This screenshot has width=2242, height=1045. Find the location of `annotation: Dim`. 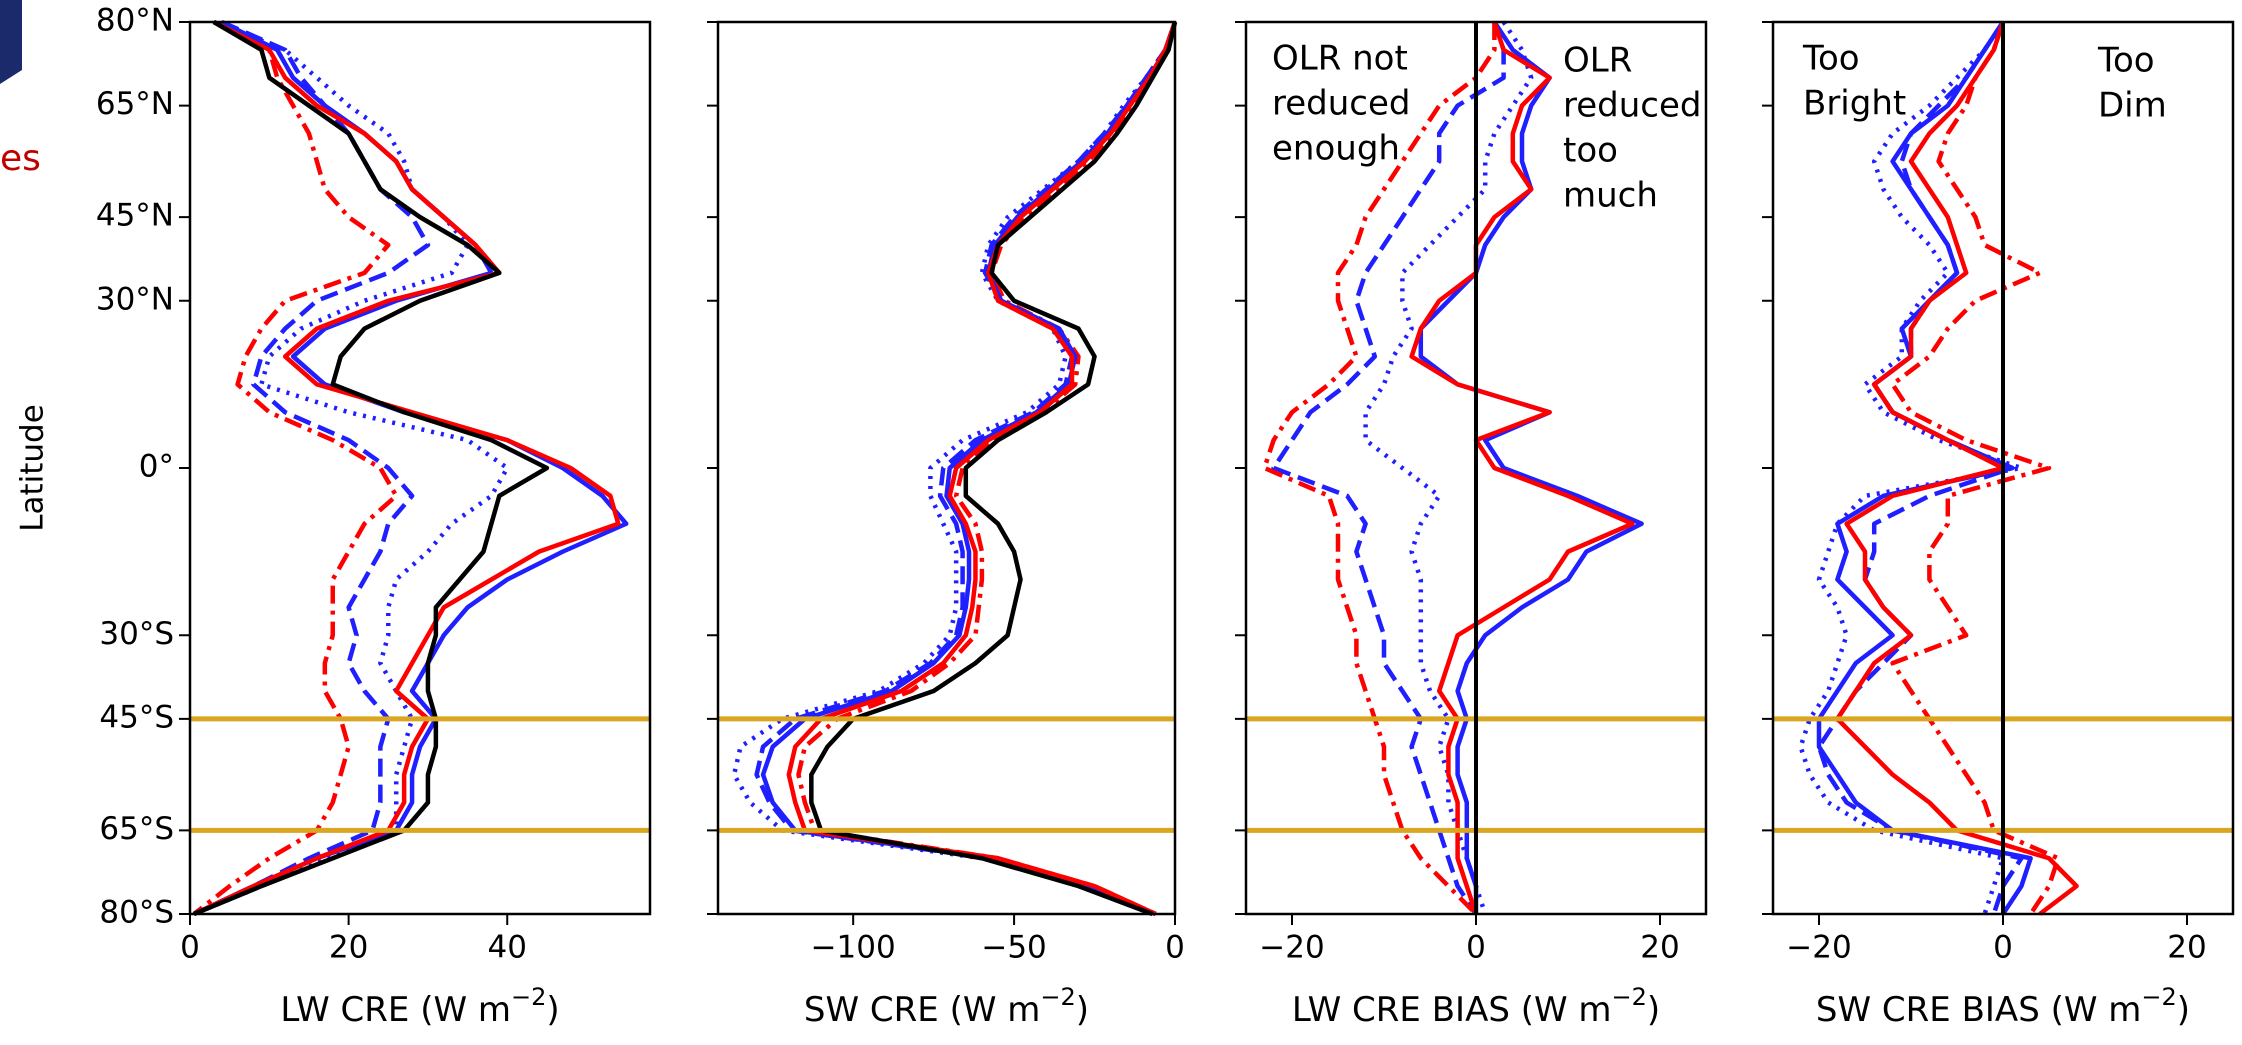

annotation: Dim is located at coordinates (2132, 106).